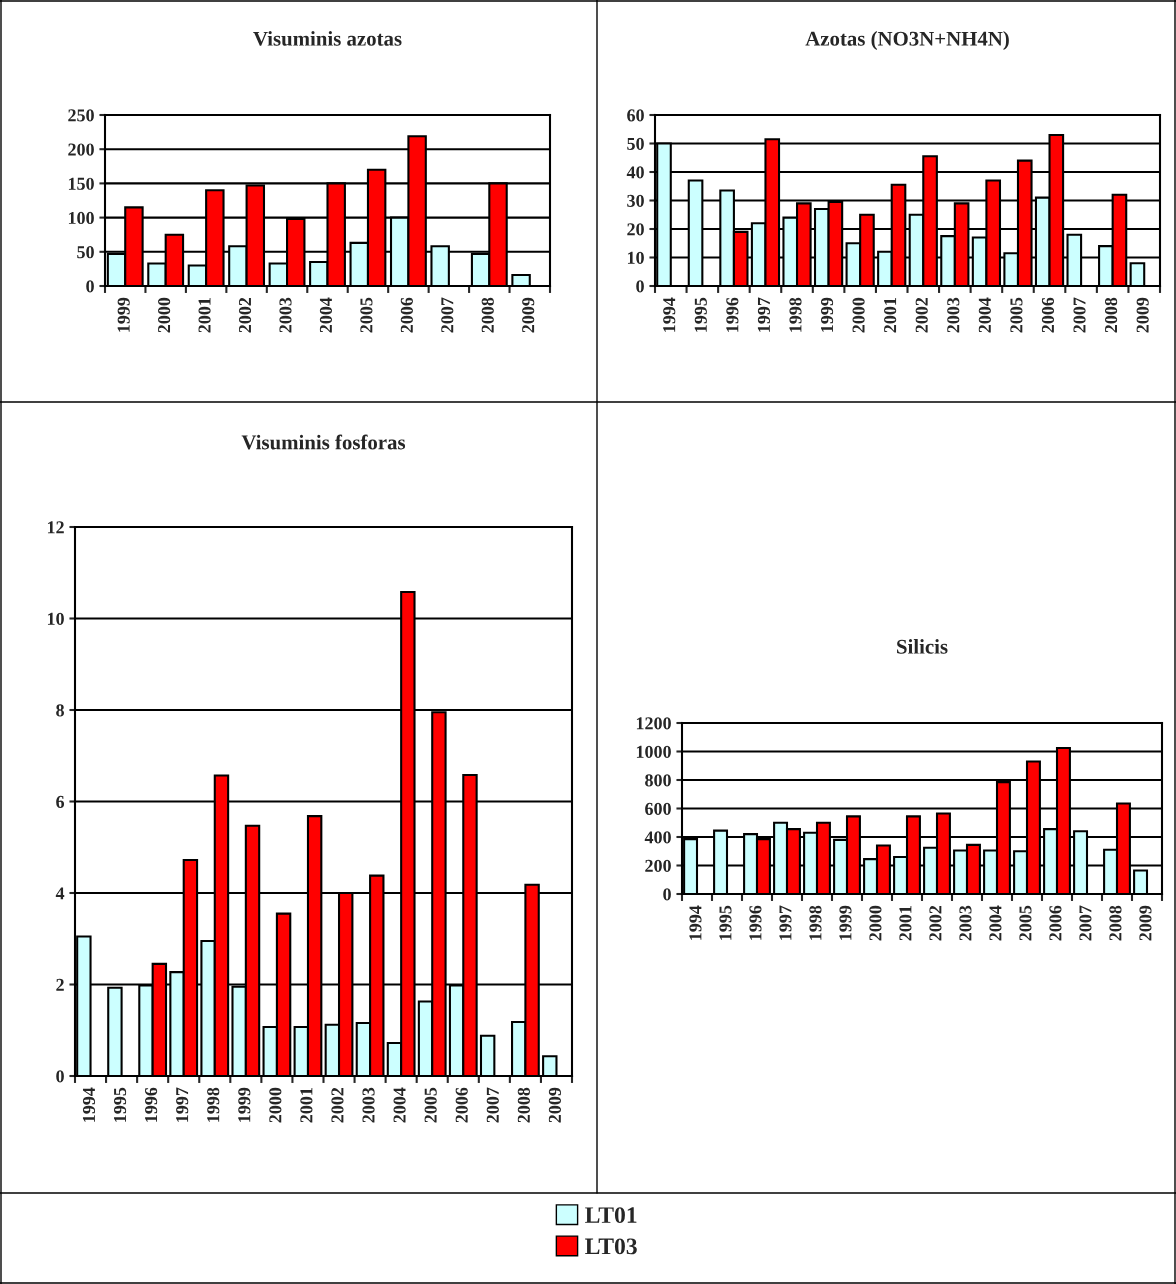 The height and width of the screenshot is (1284, 1176). Describe the element at coordinates (658, 808) in the screenshot. I see `y-tick-label: 600` at that location.